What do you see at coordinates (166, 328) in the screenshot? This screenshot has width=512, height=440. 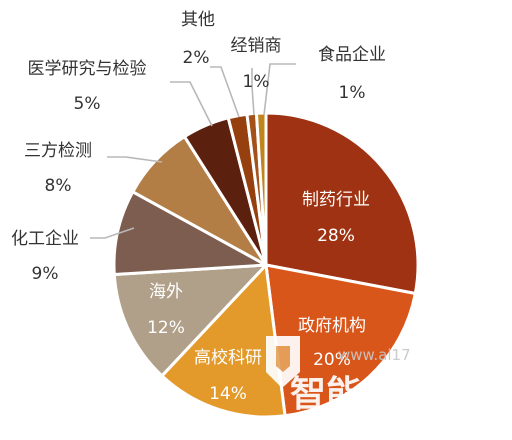 I see `label-overseas-value: 12%` at bounding box center [166, 328].